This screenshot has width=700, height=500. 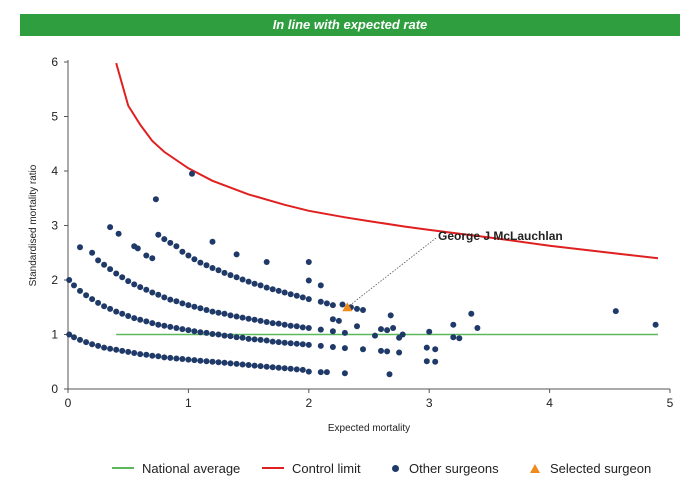 I want to click on legend-selected-surgeon-label: Selected surgeon, so click(x=601, y=468).